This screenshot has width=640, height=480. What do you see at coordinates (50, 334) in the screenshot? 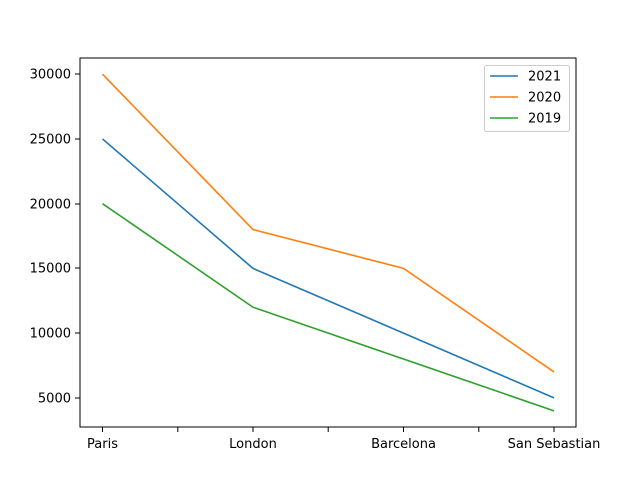
I see `y-tick-label: 10000` at bounding box center [50, 334].